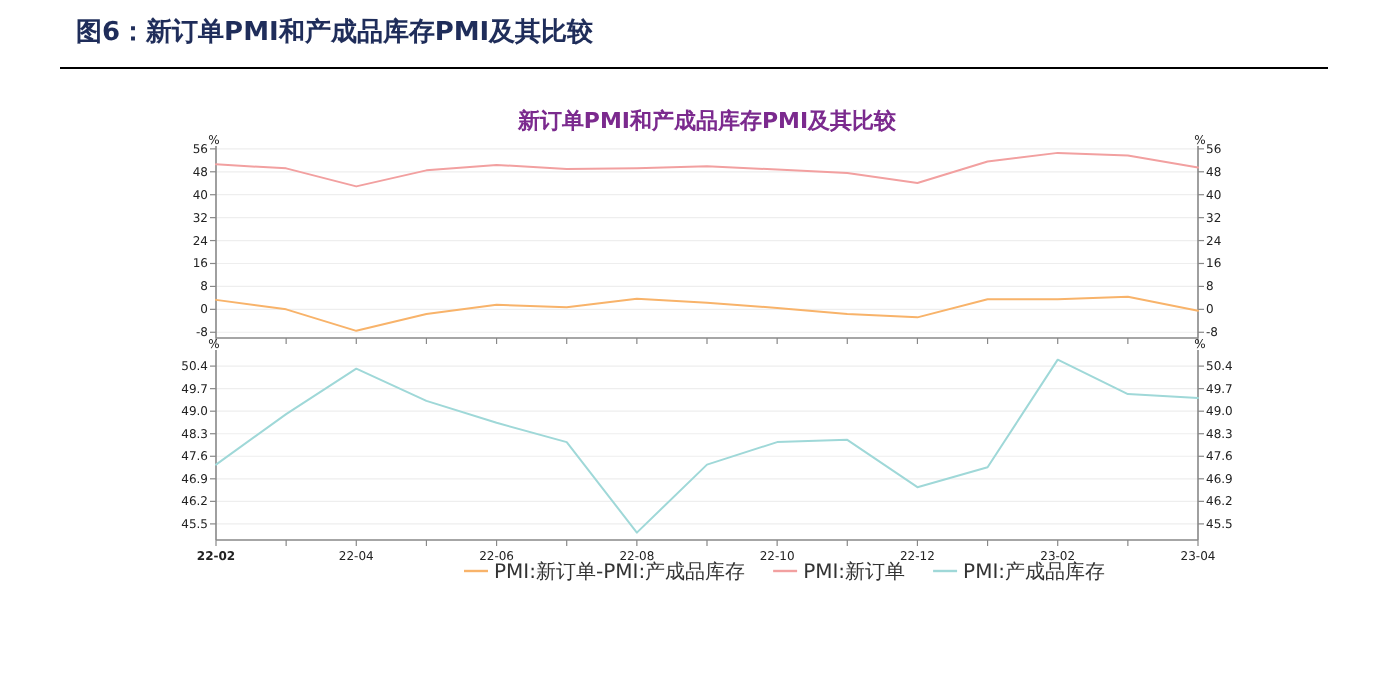 The height and width of the screenshot is (678, 1376). Describe the element at coordinates (707, 121) in the screenshot. I see `chart-subtitle: 新订单PMI和产成品库存PMI及其比较` at that location.